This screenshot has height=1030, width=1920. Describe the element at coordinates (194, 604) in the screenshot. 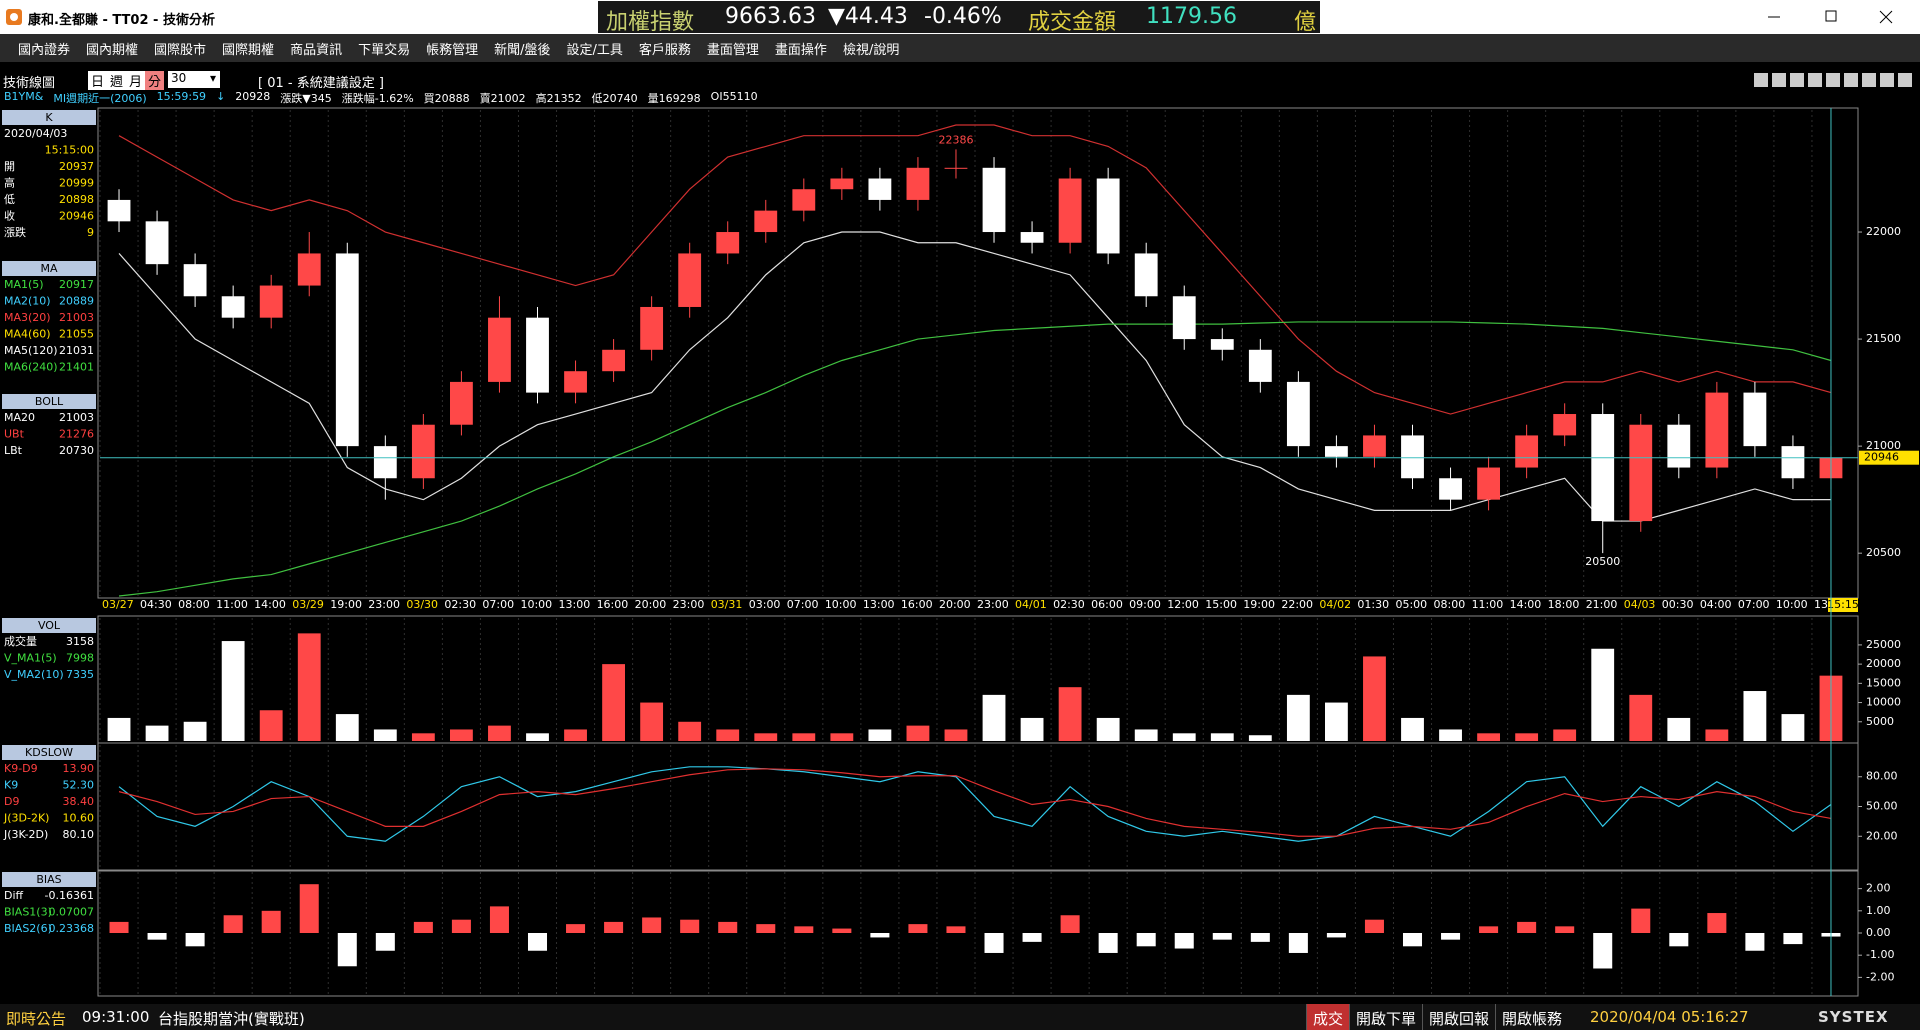

I see `x-tick-label: 08:00` at that location.